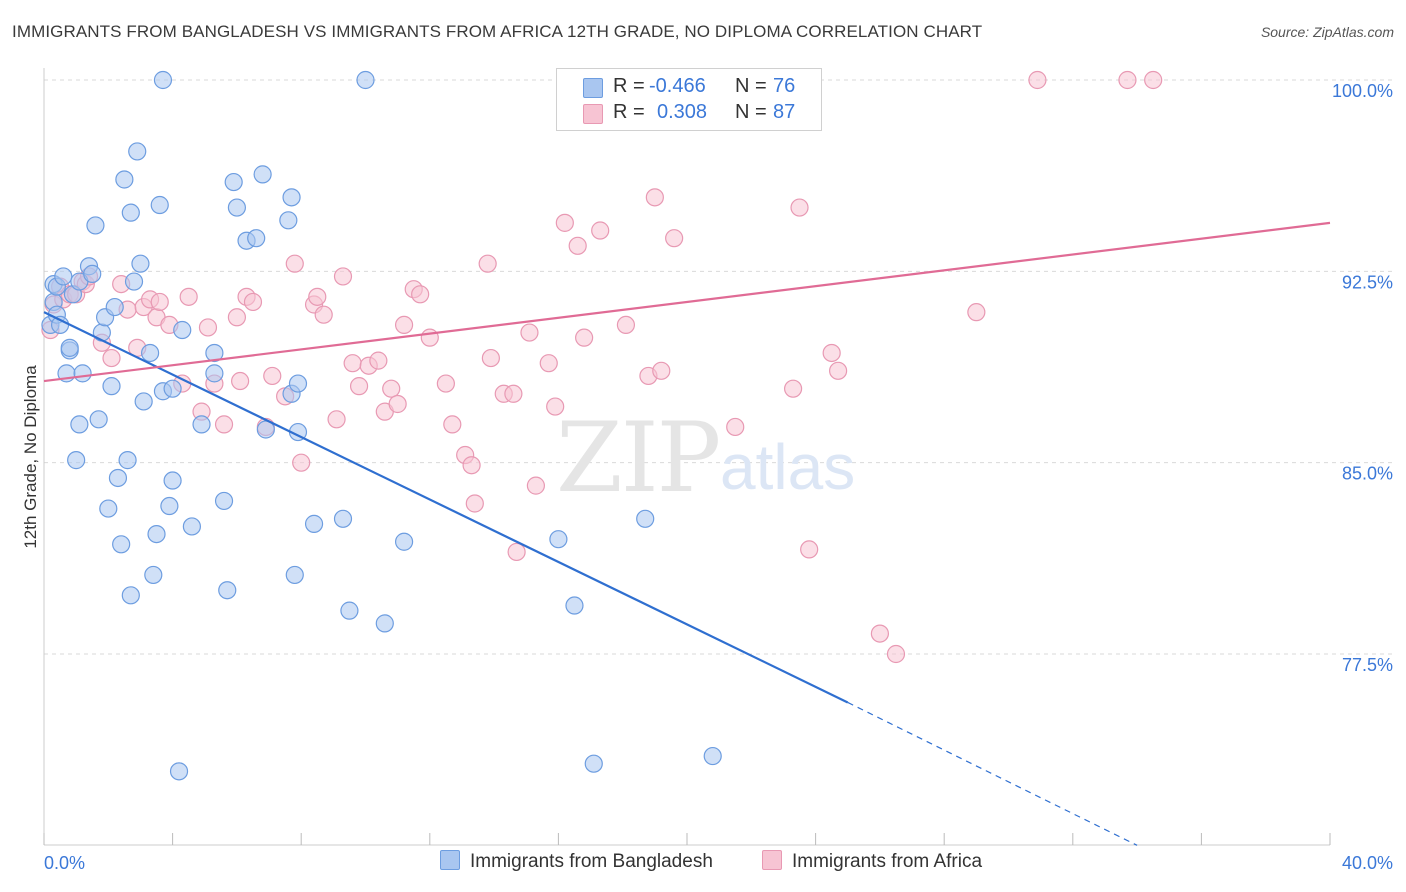 The image size is (1406, 892). What do you see at coordinates (689, 99) in the screenshot?
I see `correlation-legend: R = -0.466 N = 76 R = 0.308 N = 87` at bounding box center [689, 99].